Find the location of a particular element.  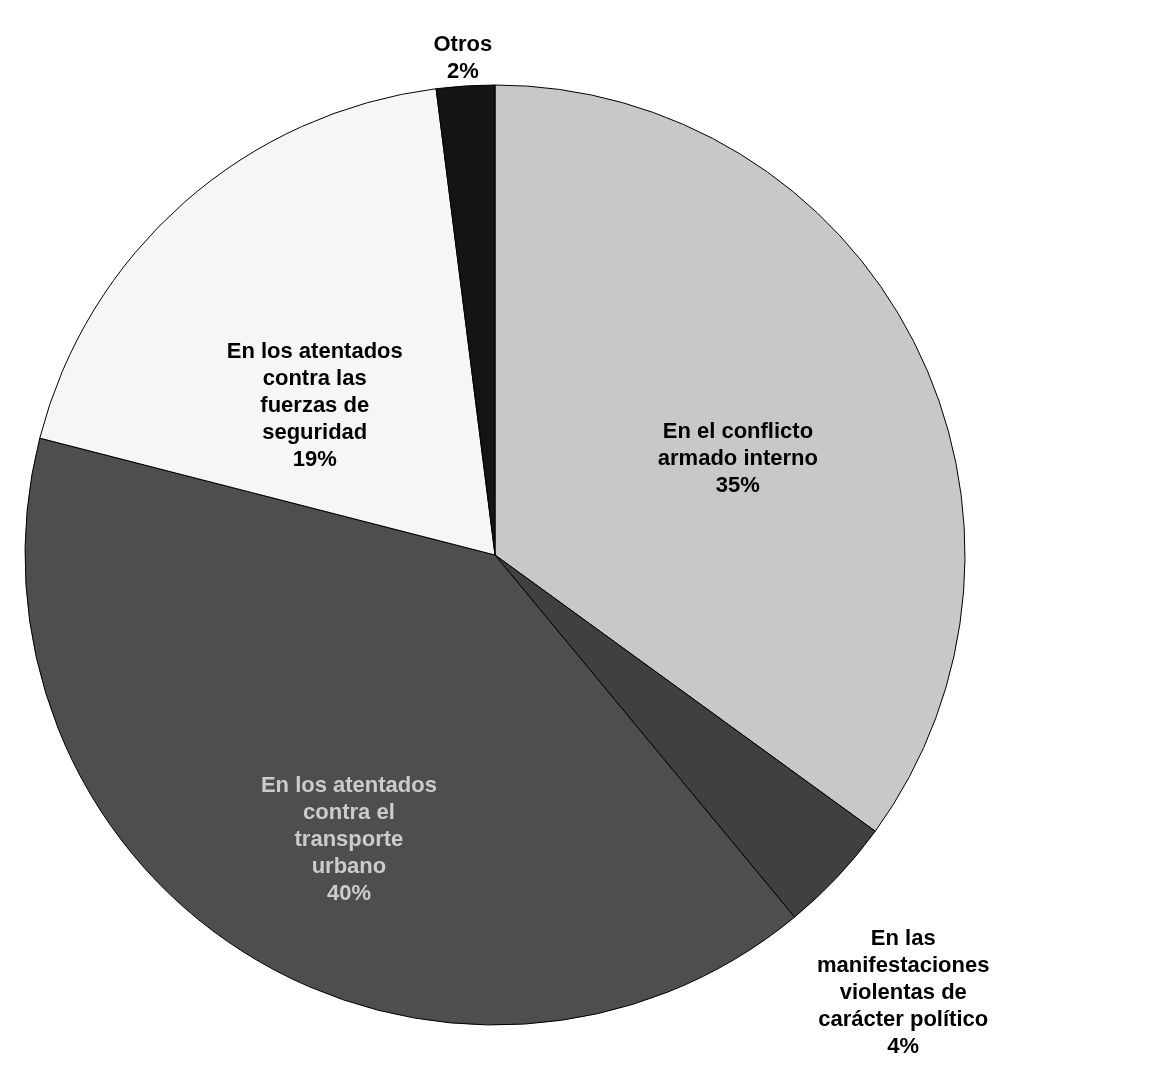

slice-label: Otros is located at coordinates (463, 44).